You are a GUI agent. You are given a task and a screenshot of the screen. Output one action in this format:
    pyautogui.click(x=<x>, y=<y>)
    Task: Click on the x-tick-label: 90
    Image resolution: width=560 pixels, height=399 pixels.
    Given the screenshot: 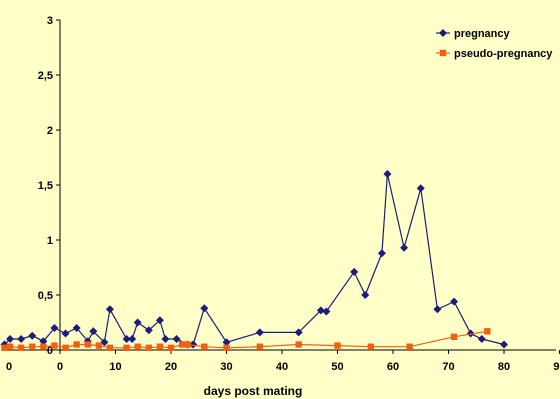 What is the action you would take?
    pyautogui.click(x=556, y=367)
    